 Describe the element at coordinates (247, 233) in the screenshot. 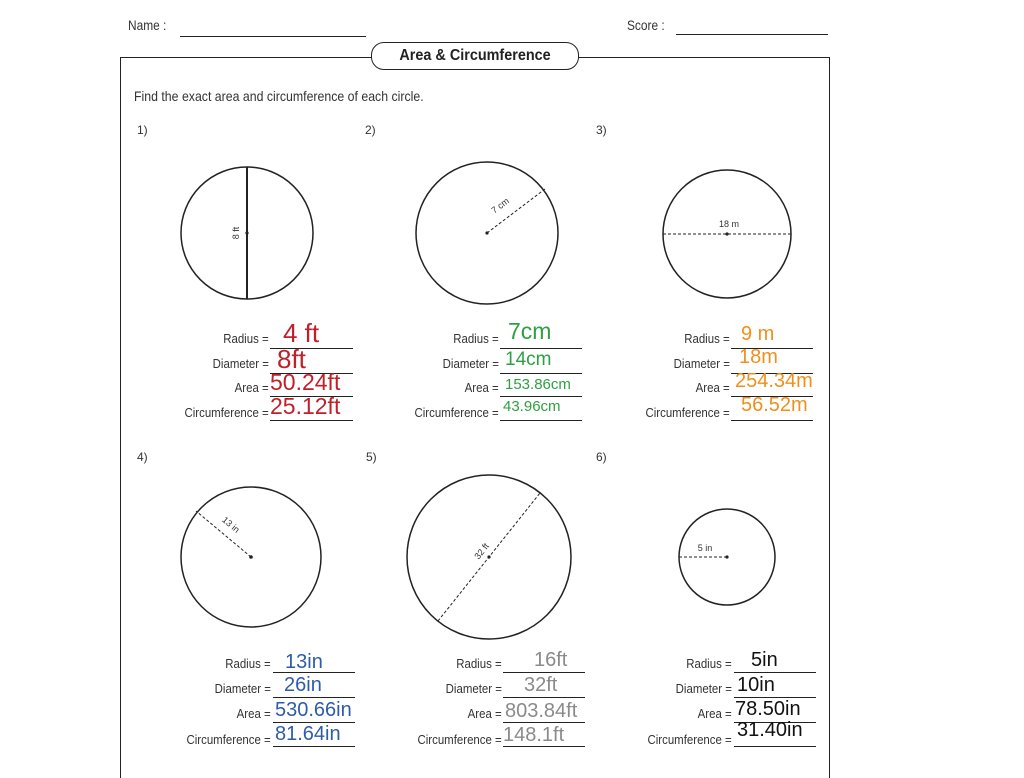

I see `circle-figure-1: 8 ft` at that location.